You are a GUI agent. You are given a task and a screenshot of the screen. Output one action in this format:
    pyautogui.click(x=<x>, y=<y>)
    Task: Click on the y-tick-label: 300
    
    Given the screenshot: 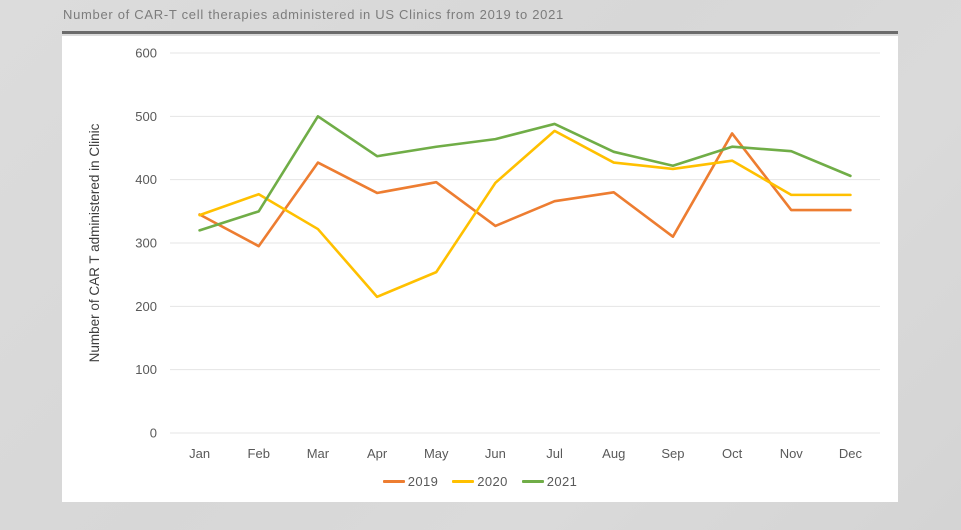 What is the action you would take?
    pyautogui.click(x=146, y=243)
    